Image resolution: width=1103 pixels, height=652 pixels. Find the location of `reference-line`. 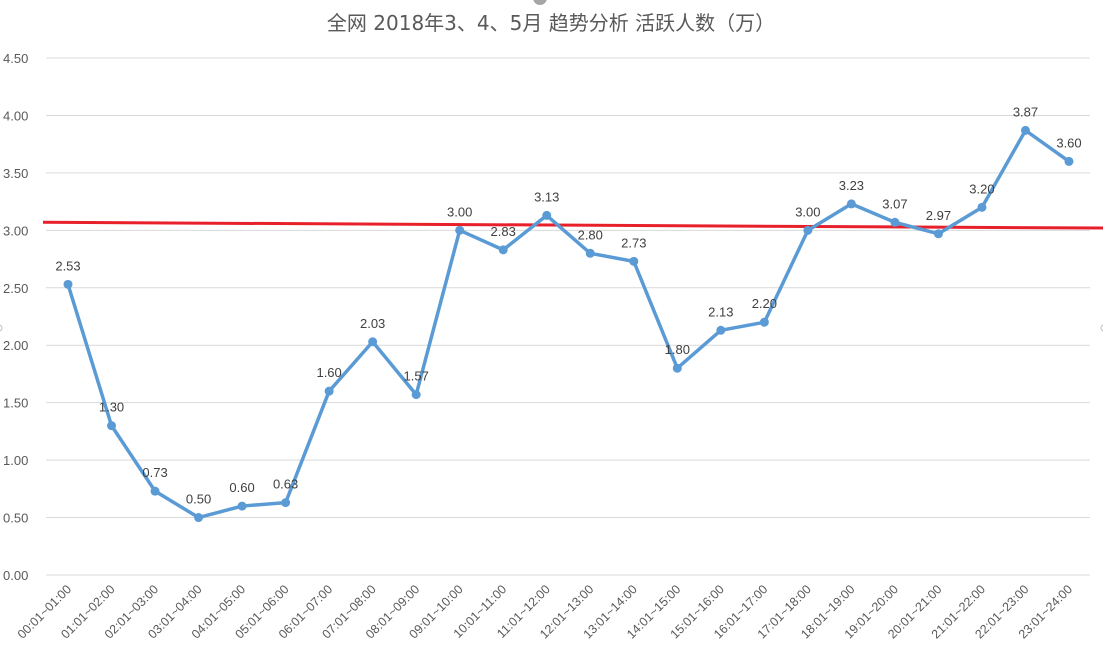

reference-line is located at coordinates (572, 225).